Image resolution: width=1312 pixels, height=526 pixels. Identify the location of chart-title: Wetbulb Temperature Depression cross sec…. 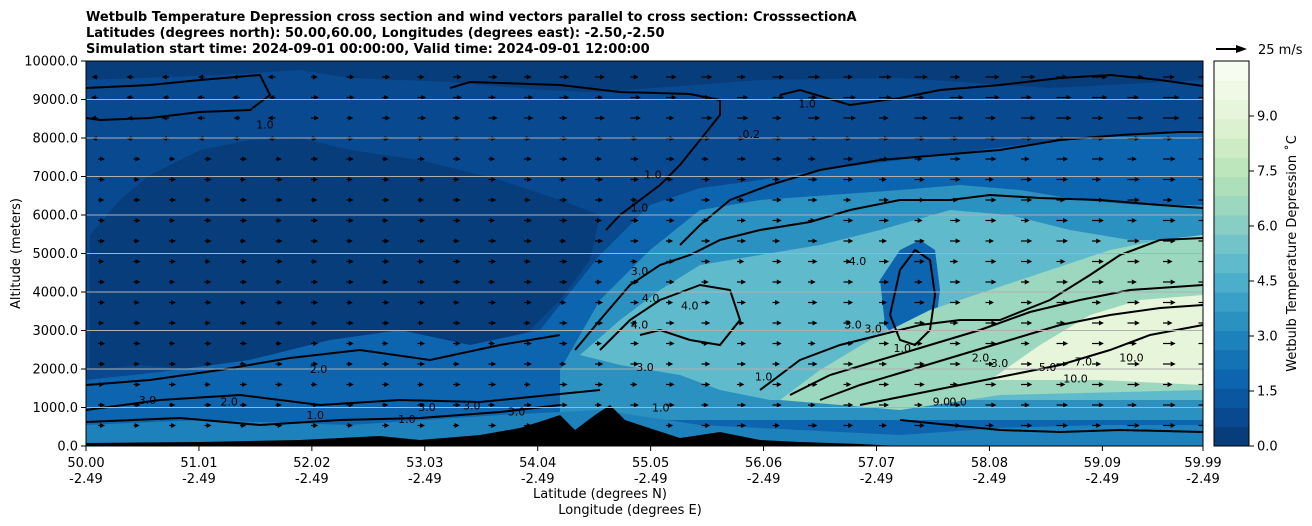
(471, 33).